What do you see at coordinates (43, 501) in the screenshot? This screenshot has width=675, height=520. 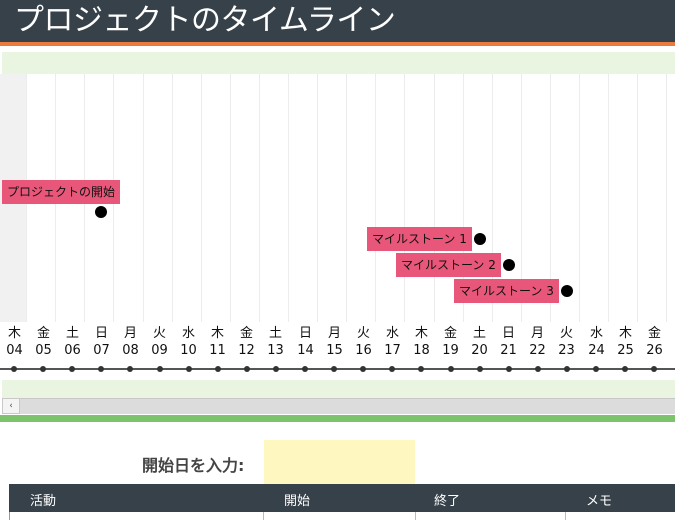 I see `column-header-activity: 活動` at bounding box center [43, 501].